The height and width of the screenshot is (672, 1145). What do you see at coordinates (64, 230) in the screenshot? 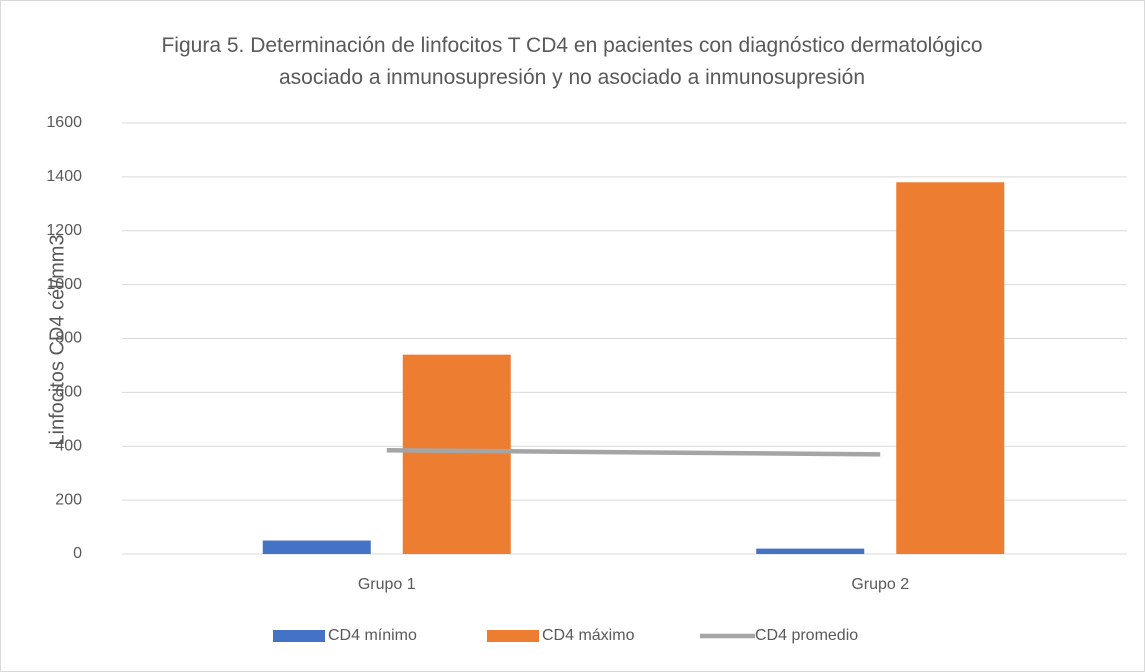
I see `y-tick-label: 1200` at bounding box center [64, 230].